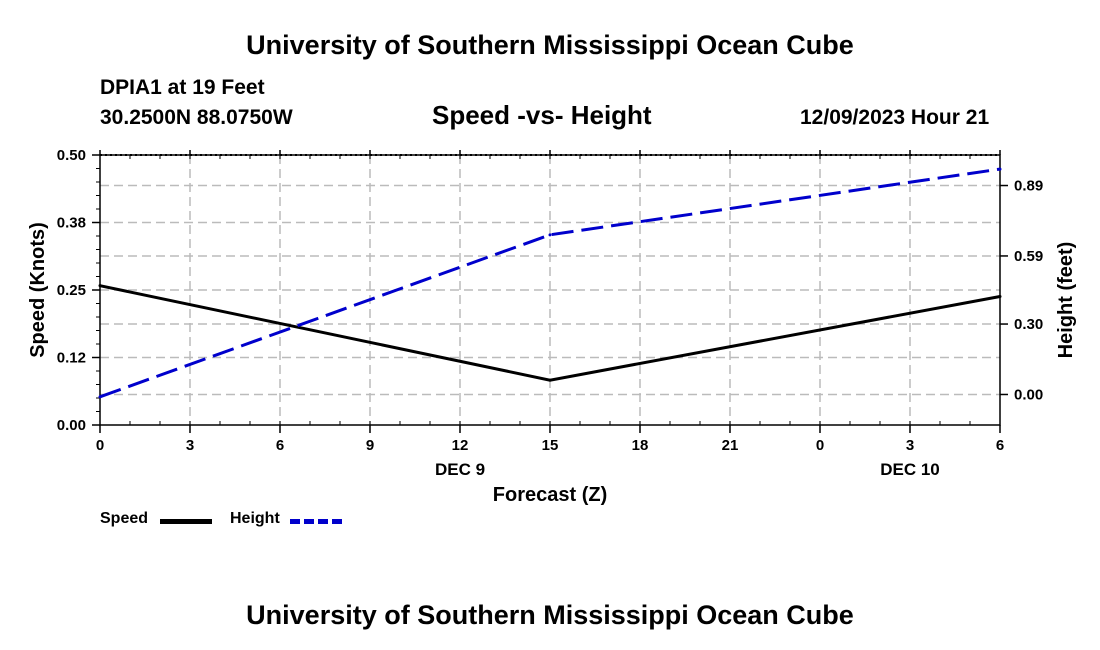  I want to click on y-tick-label: 0.38, so click(71, 223).